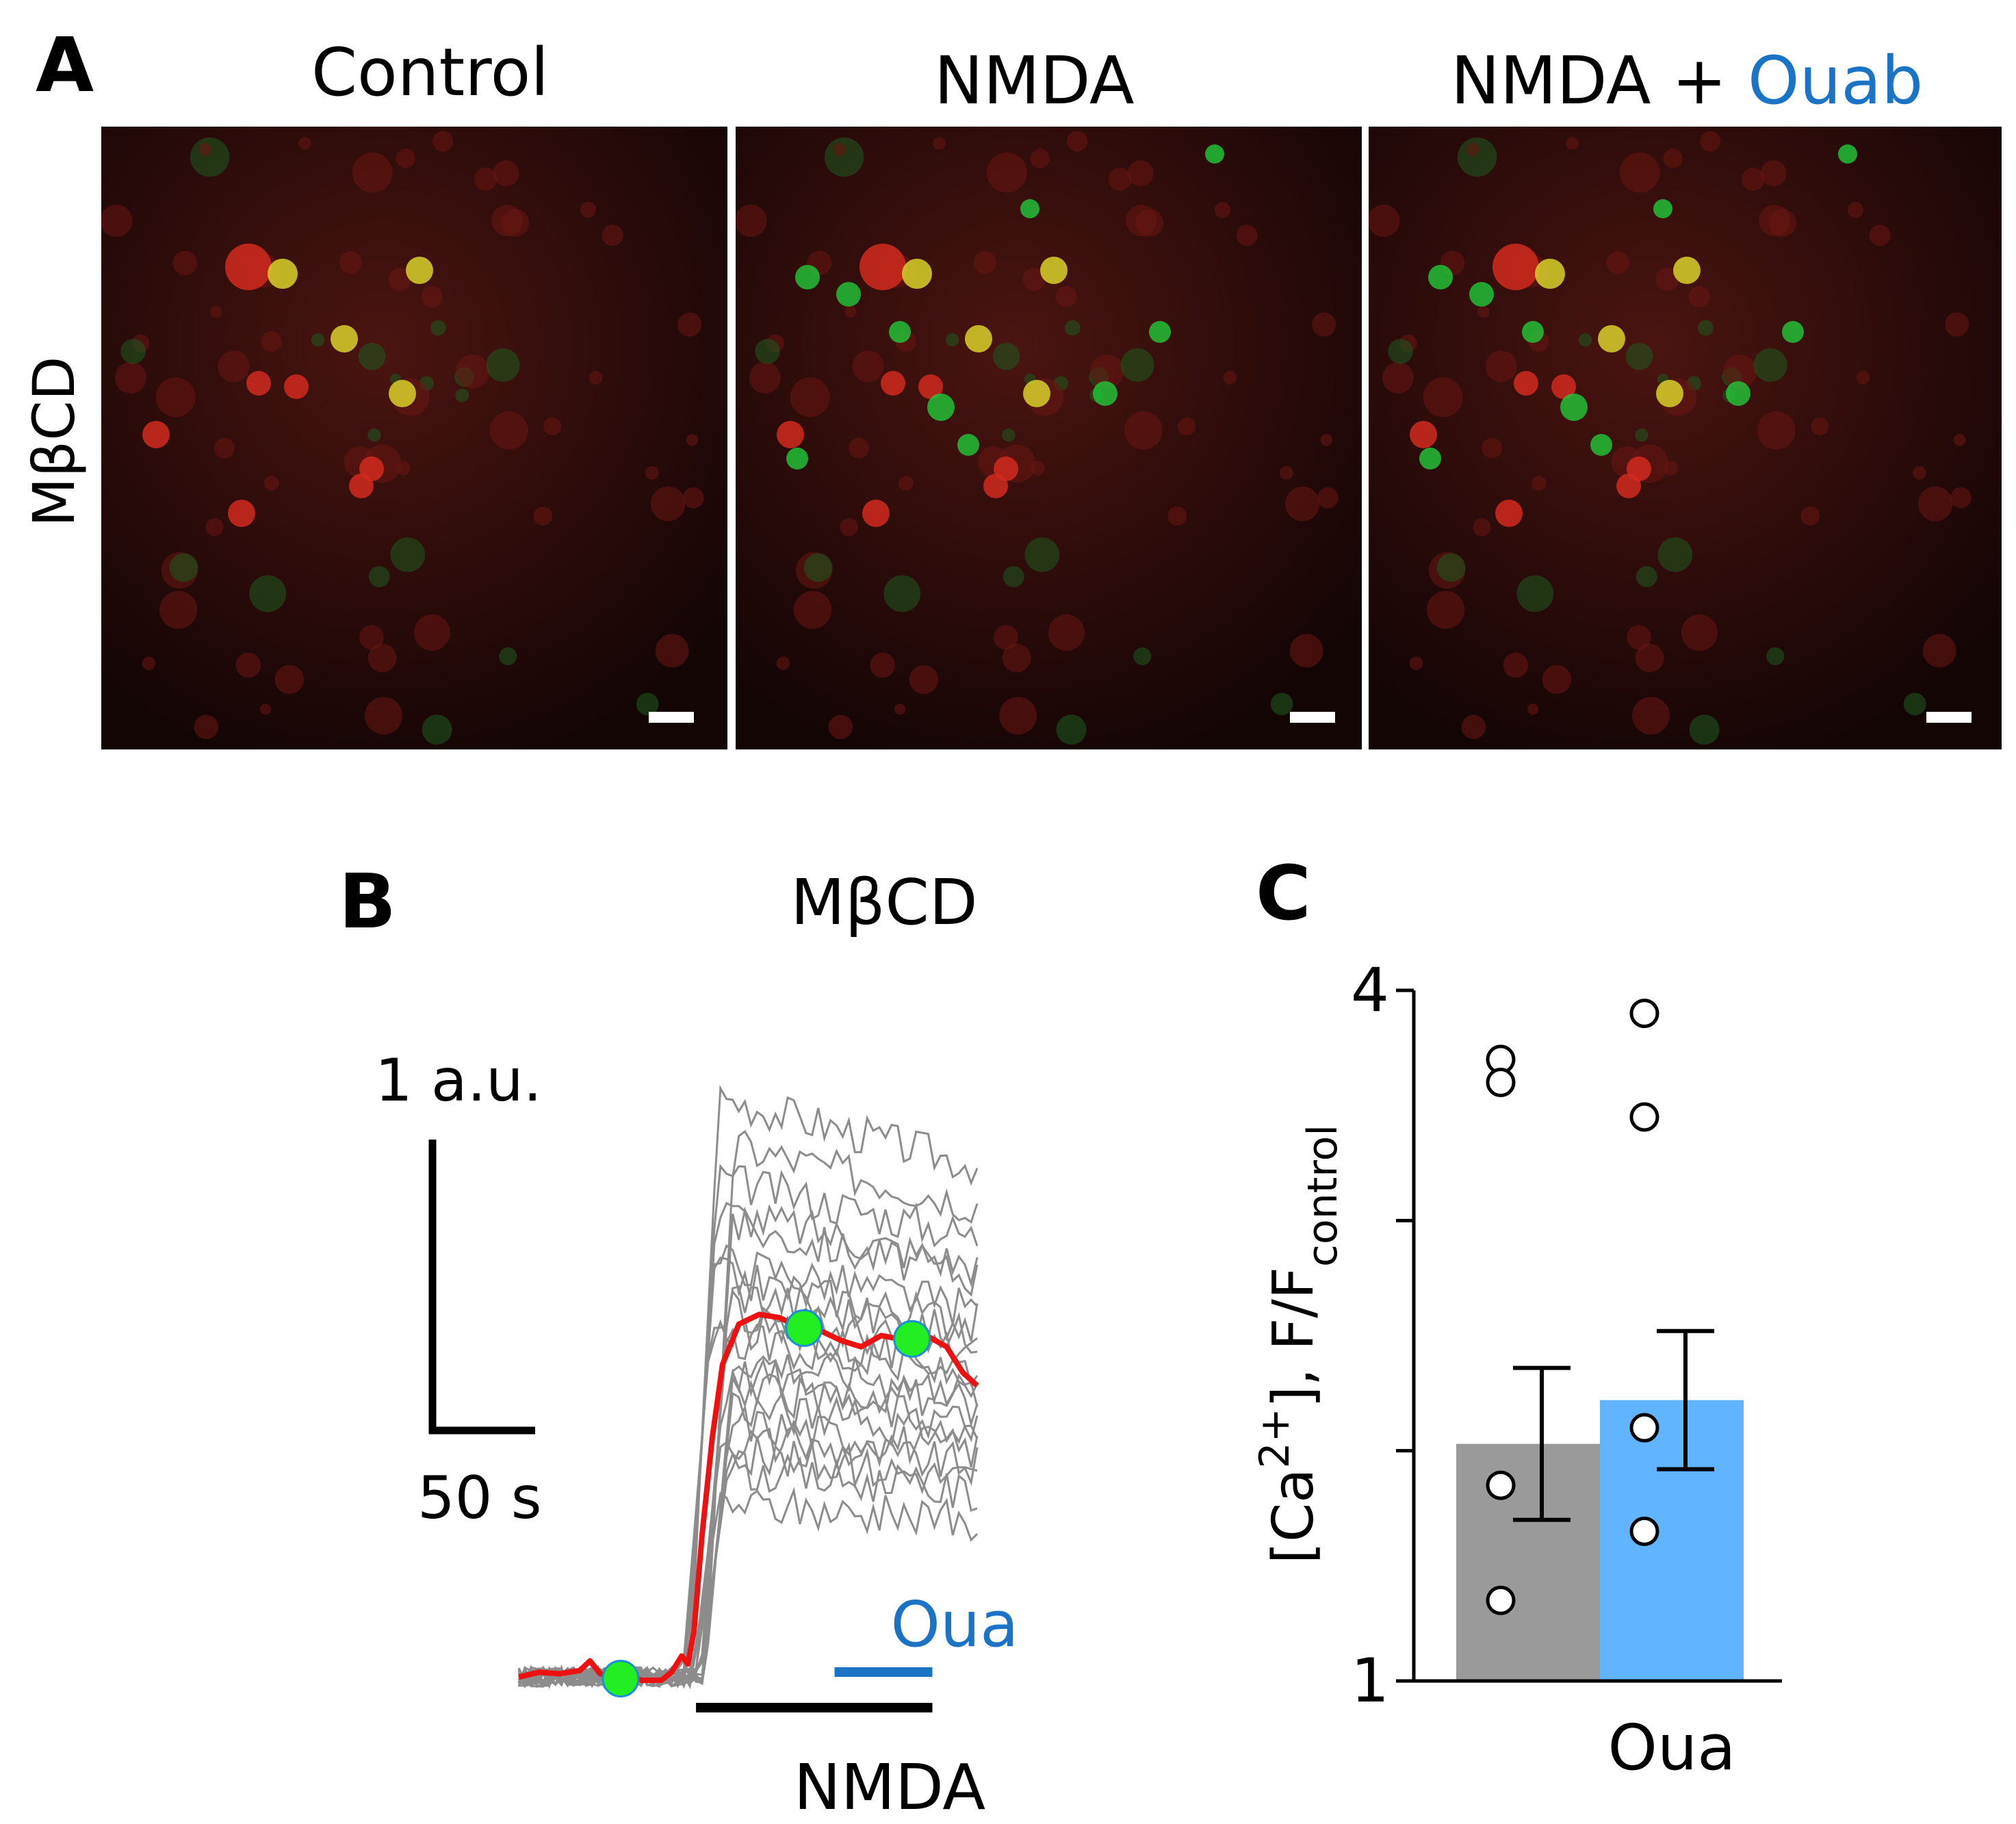  I want to click on panel-a-row-label: MβCD, so click(54, 441).